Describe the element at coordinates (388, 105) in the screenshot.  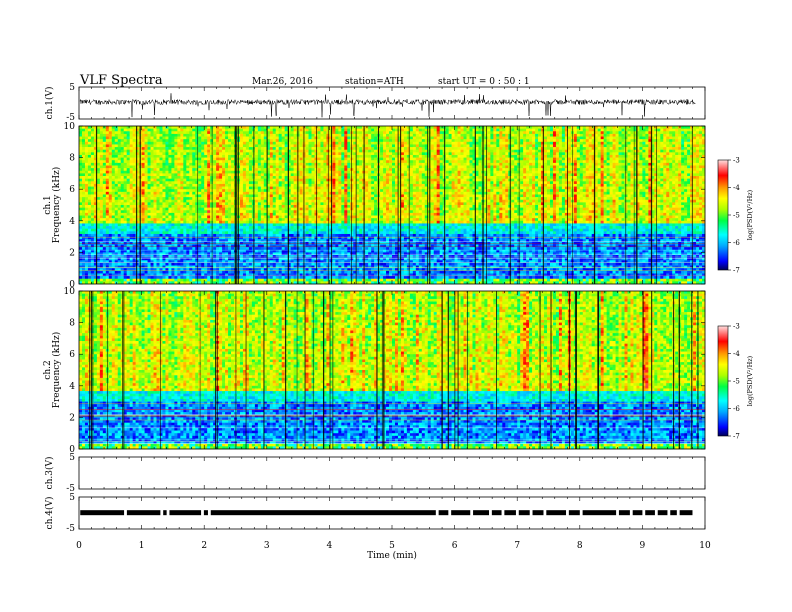
I see `ch1-waveform-line` at that location.